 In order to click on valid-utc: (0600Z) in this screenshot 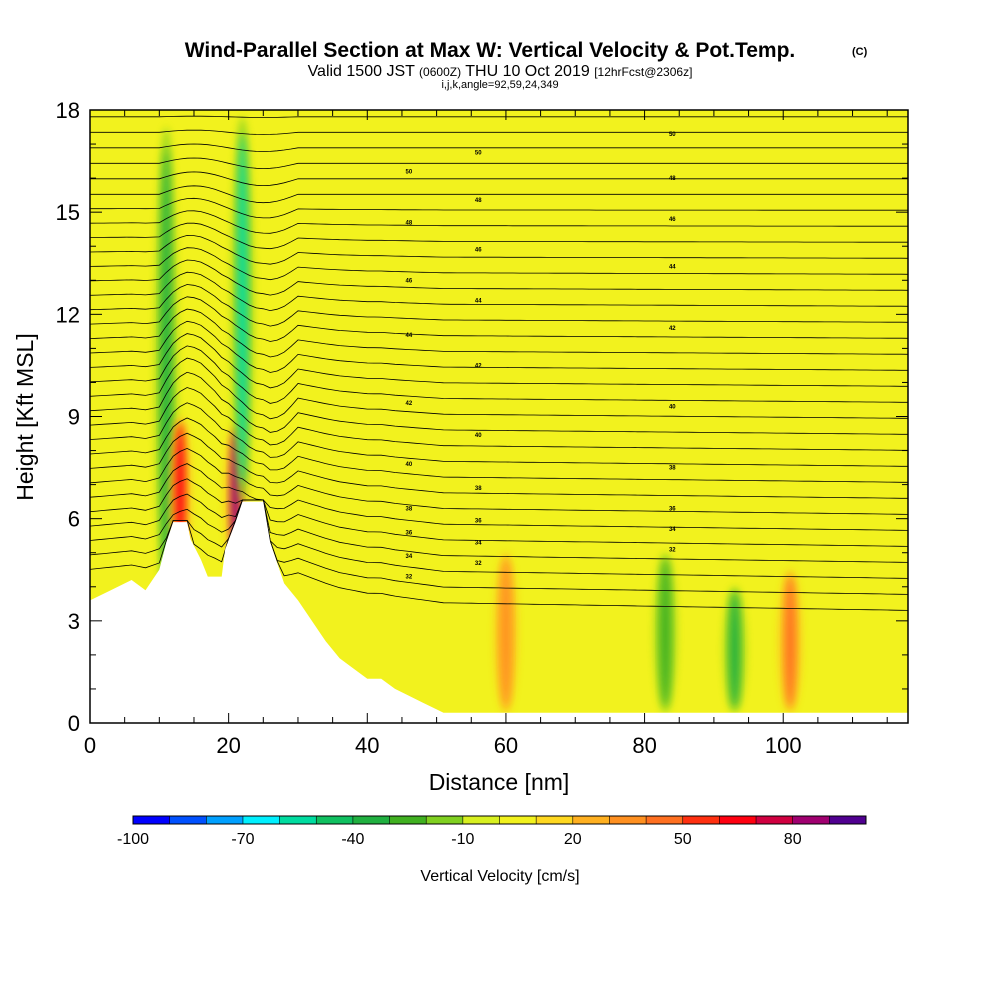, I will do `click(440, 72)`.